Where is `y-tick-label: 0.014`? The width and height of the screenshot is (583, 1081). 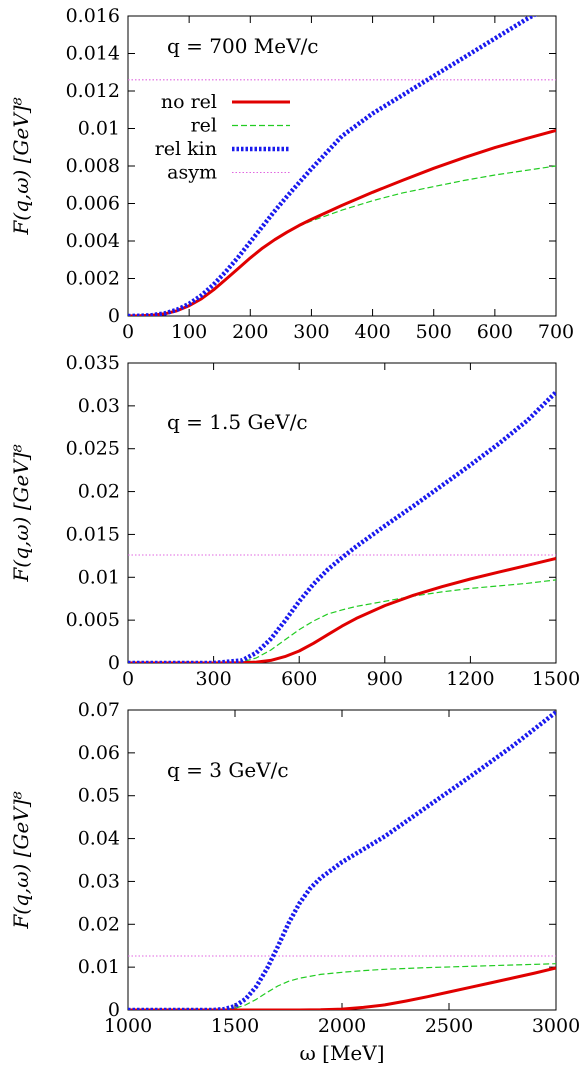
y-tick-label: 0.014 is located at coordinates (93, 54).